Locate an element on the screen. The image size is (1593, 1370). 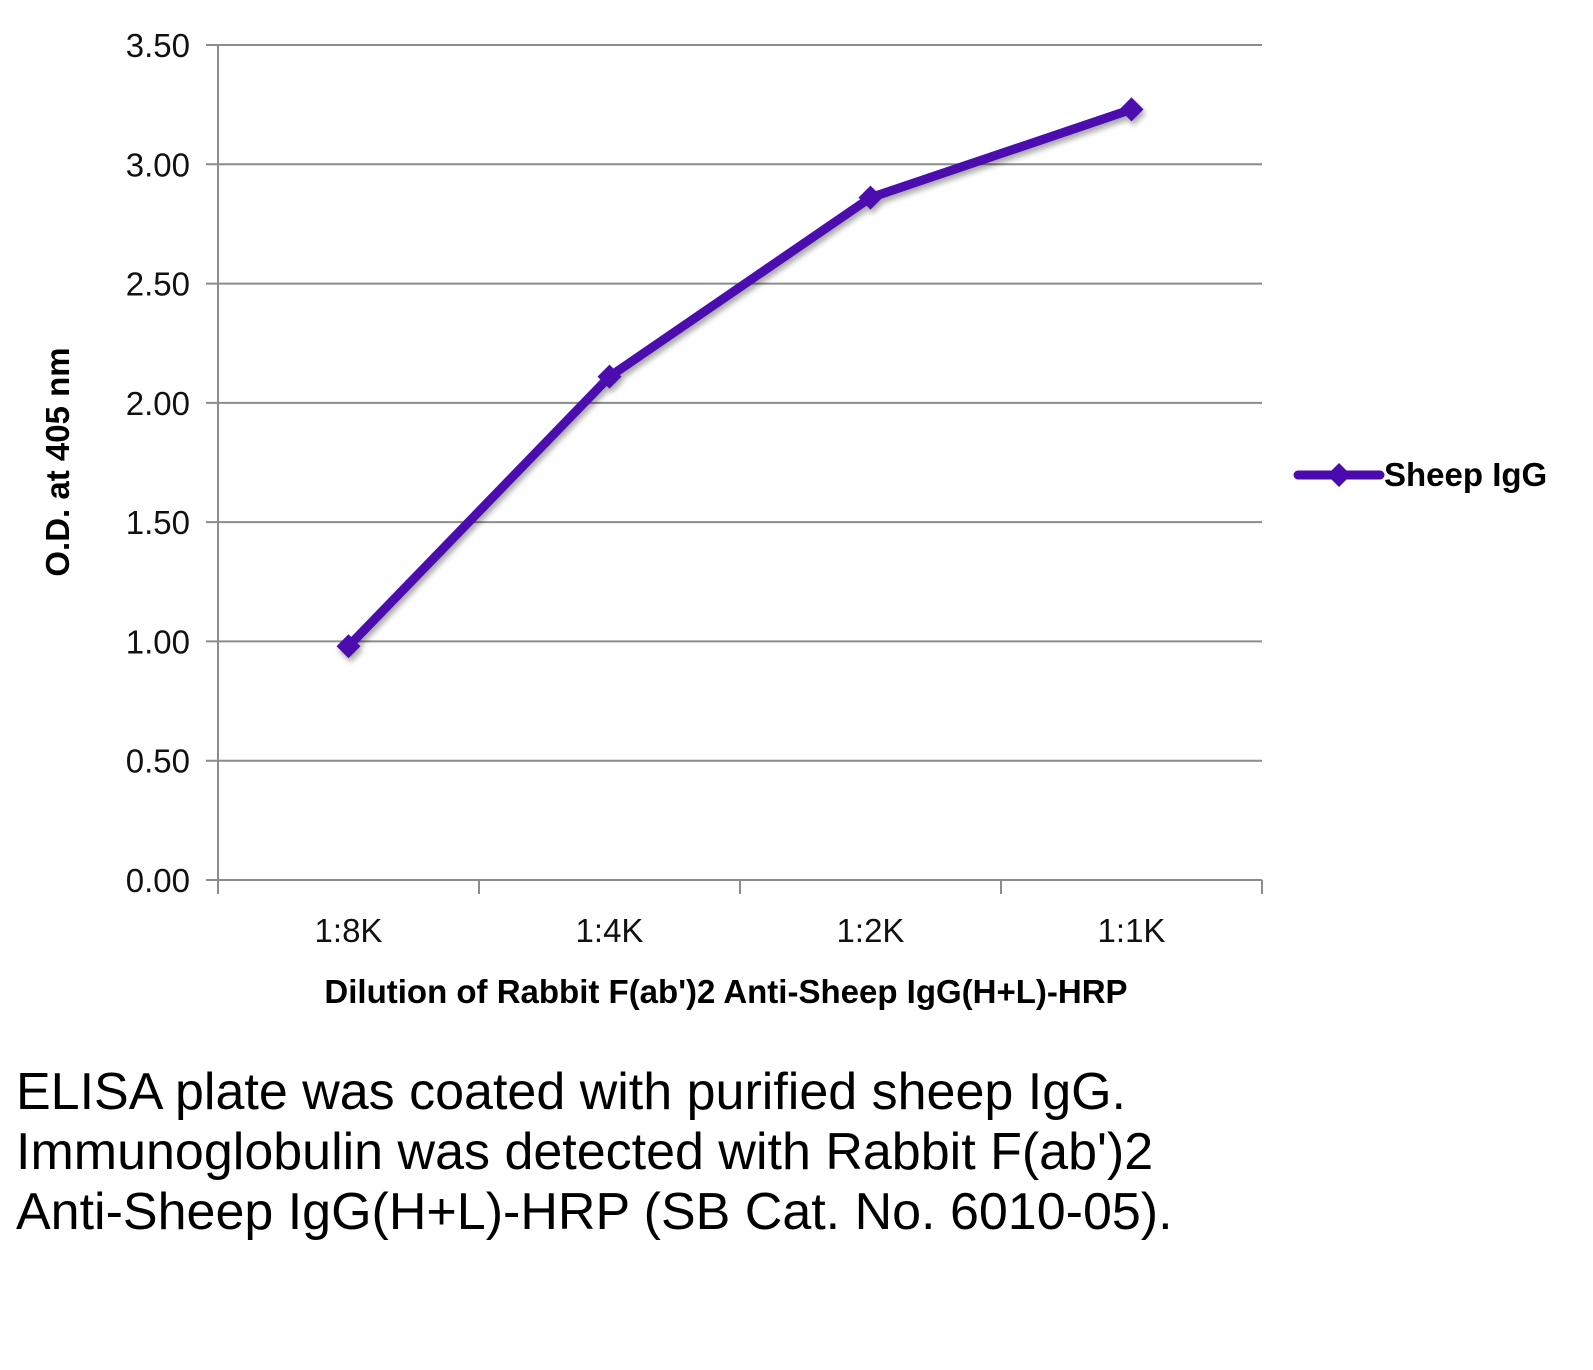
y-tick-label: 1.00 is located at coordinates (158, 641).